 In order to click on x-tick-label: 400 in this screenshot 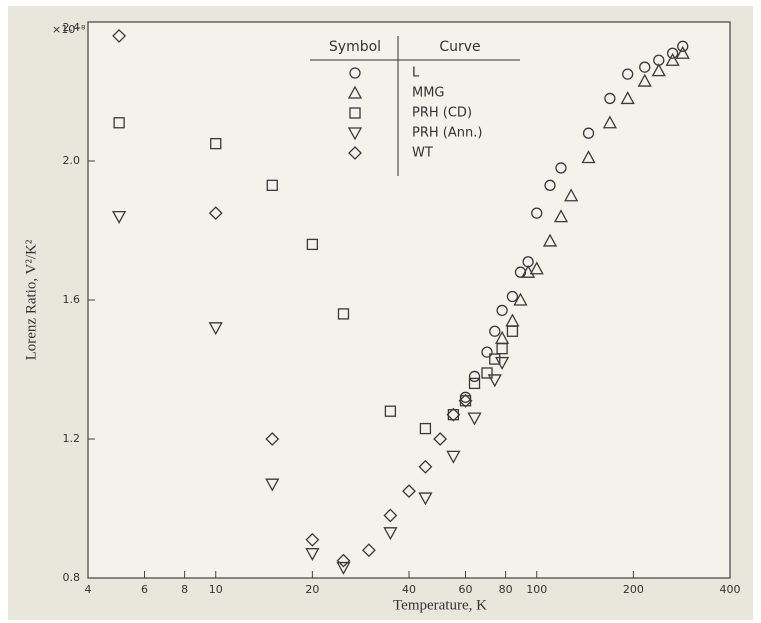, I will do `click(730, 589)`.